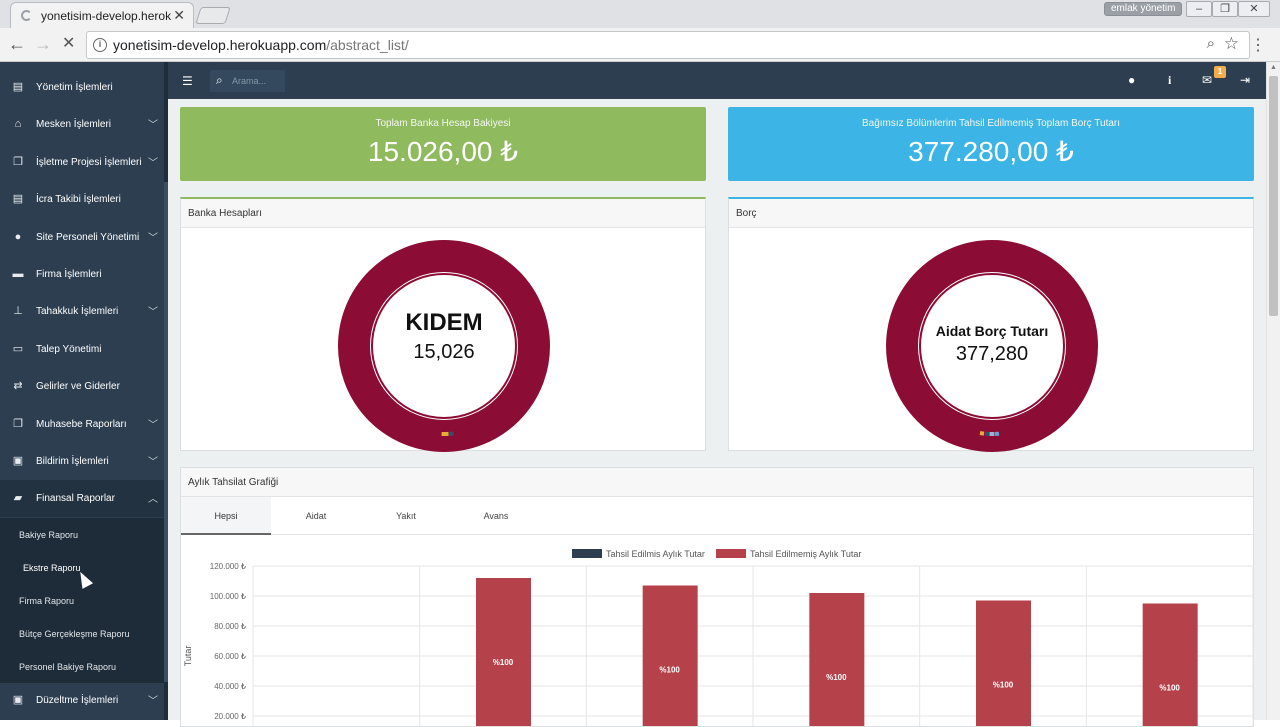 The width and height of the screenshot is (1280, 727). I want to click on bank-donut-center: KIDEM 15,026, so click(444, 346).